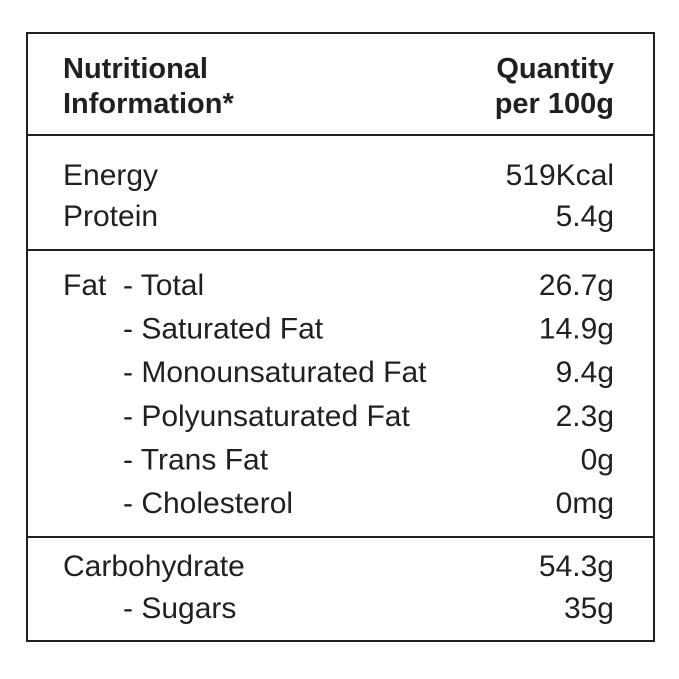 The image size is (679, 679). Describe the element at coordinates (163, 285) in the screenshot. I see `row-sublabel: - Total` at that location.